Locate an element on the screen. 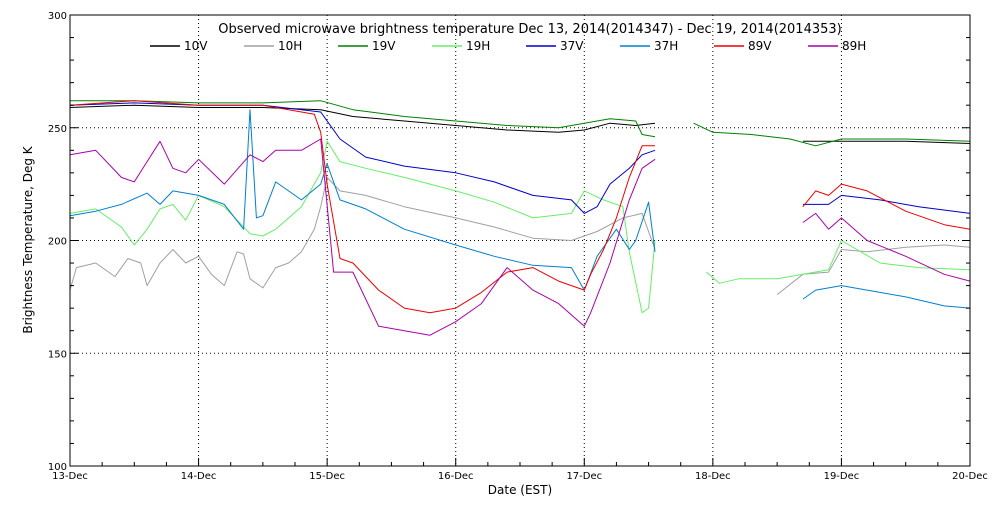 Image resolution: width=1000 pixels, height=505 pixels. legend-label-37h: 37H is located at coordinates (666, 46).